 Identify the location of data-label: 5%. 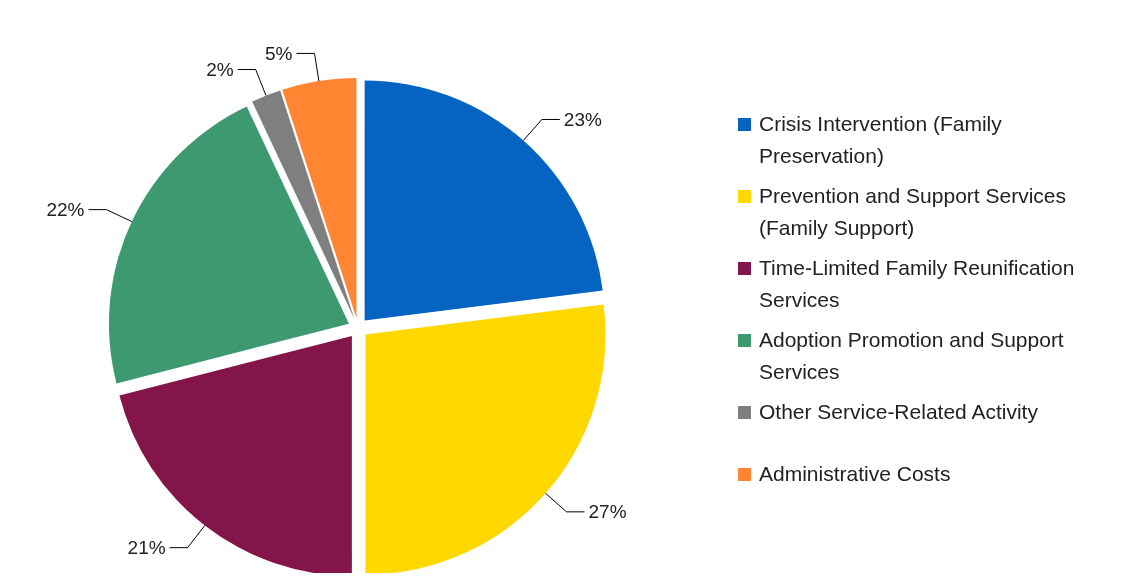
(279, 53).